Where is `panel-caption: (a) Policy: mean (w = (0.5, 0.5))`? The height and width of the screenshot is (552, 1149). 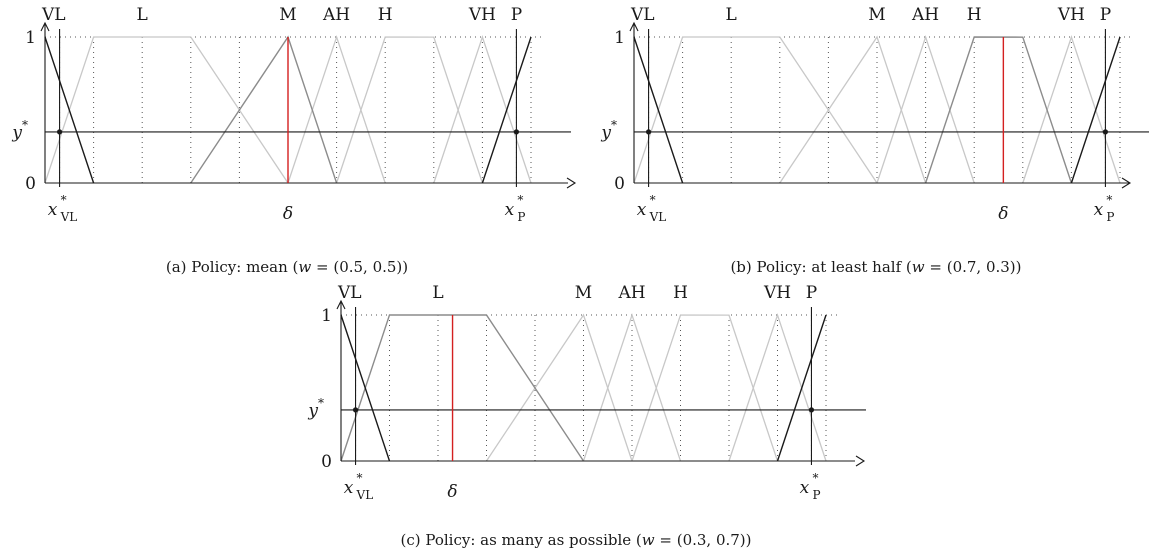
panel-caption: (a) Policy: mean (w = (0.5, 0.5)) is located at coordinates (287, 267).